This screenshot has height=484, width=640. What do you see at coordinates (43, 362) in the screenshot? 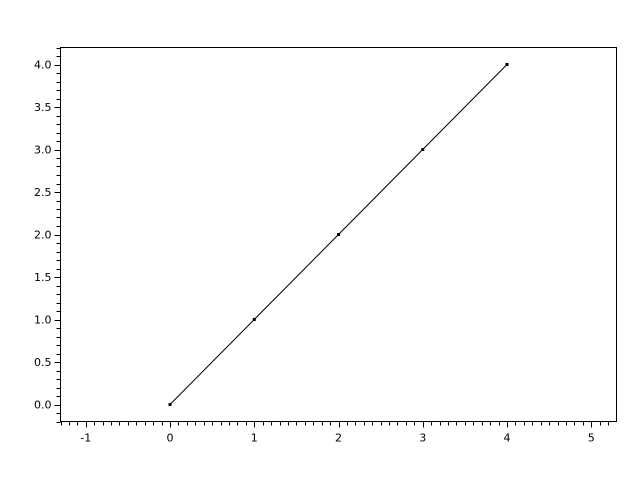
I see `y-tick-label: 0.5` at bounding box center [43, 362].